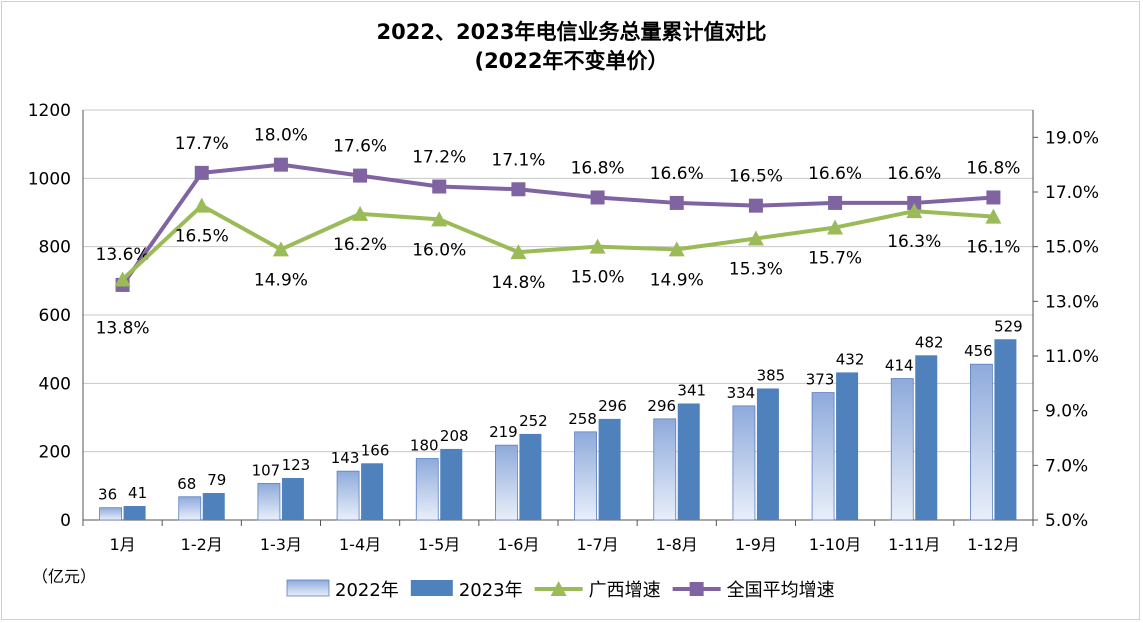 Image resolution: width=1143 pixels, height=623 pixels. I want to click on x-tick-label: 1-11月, so click(914, 544).